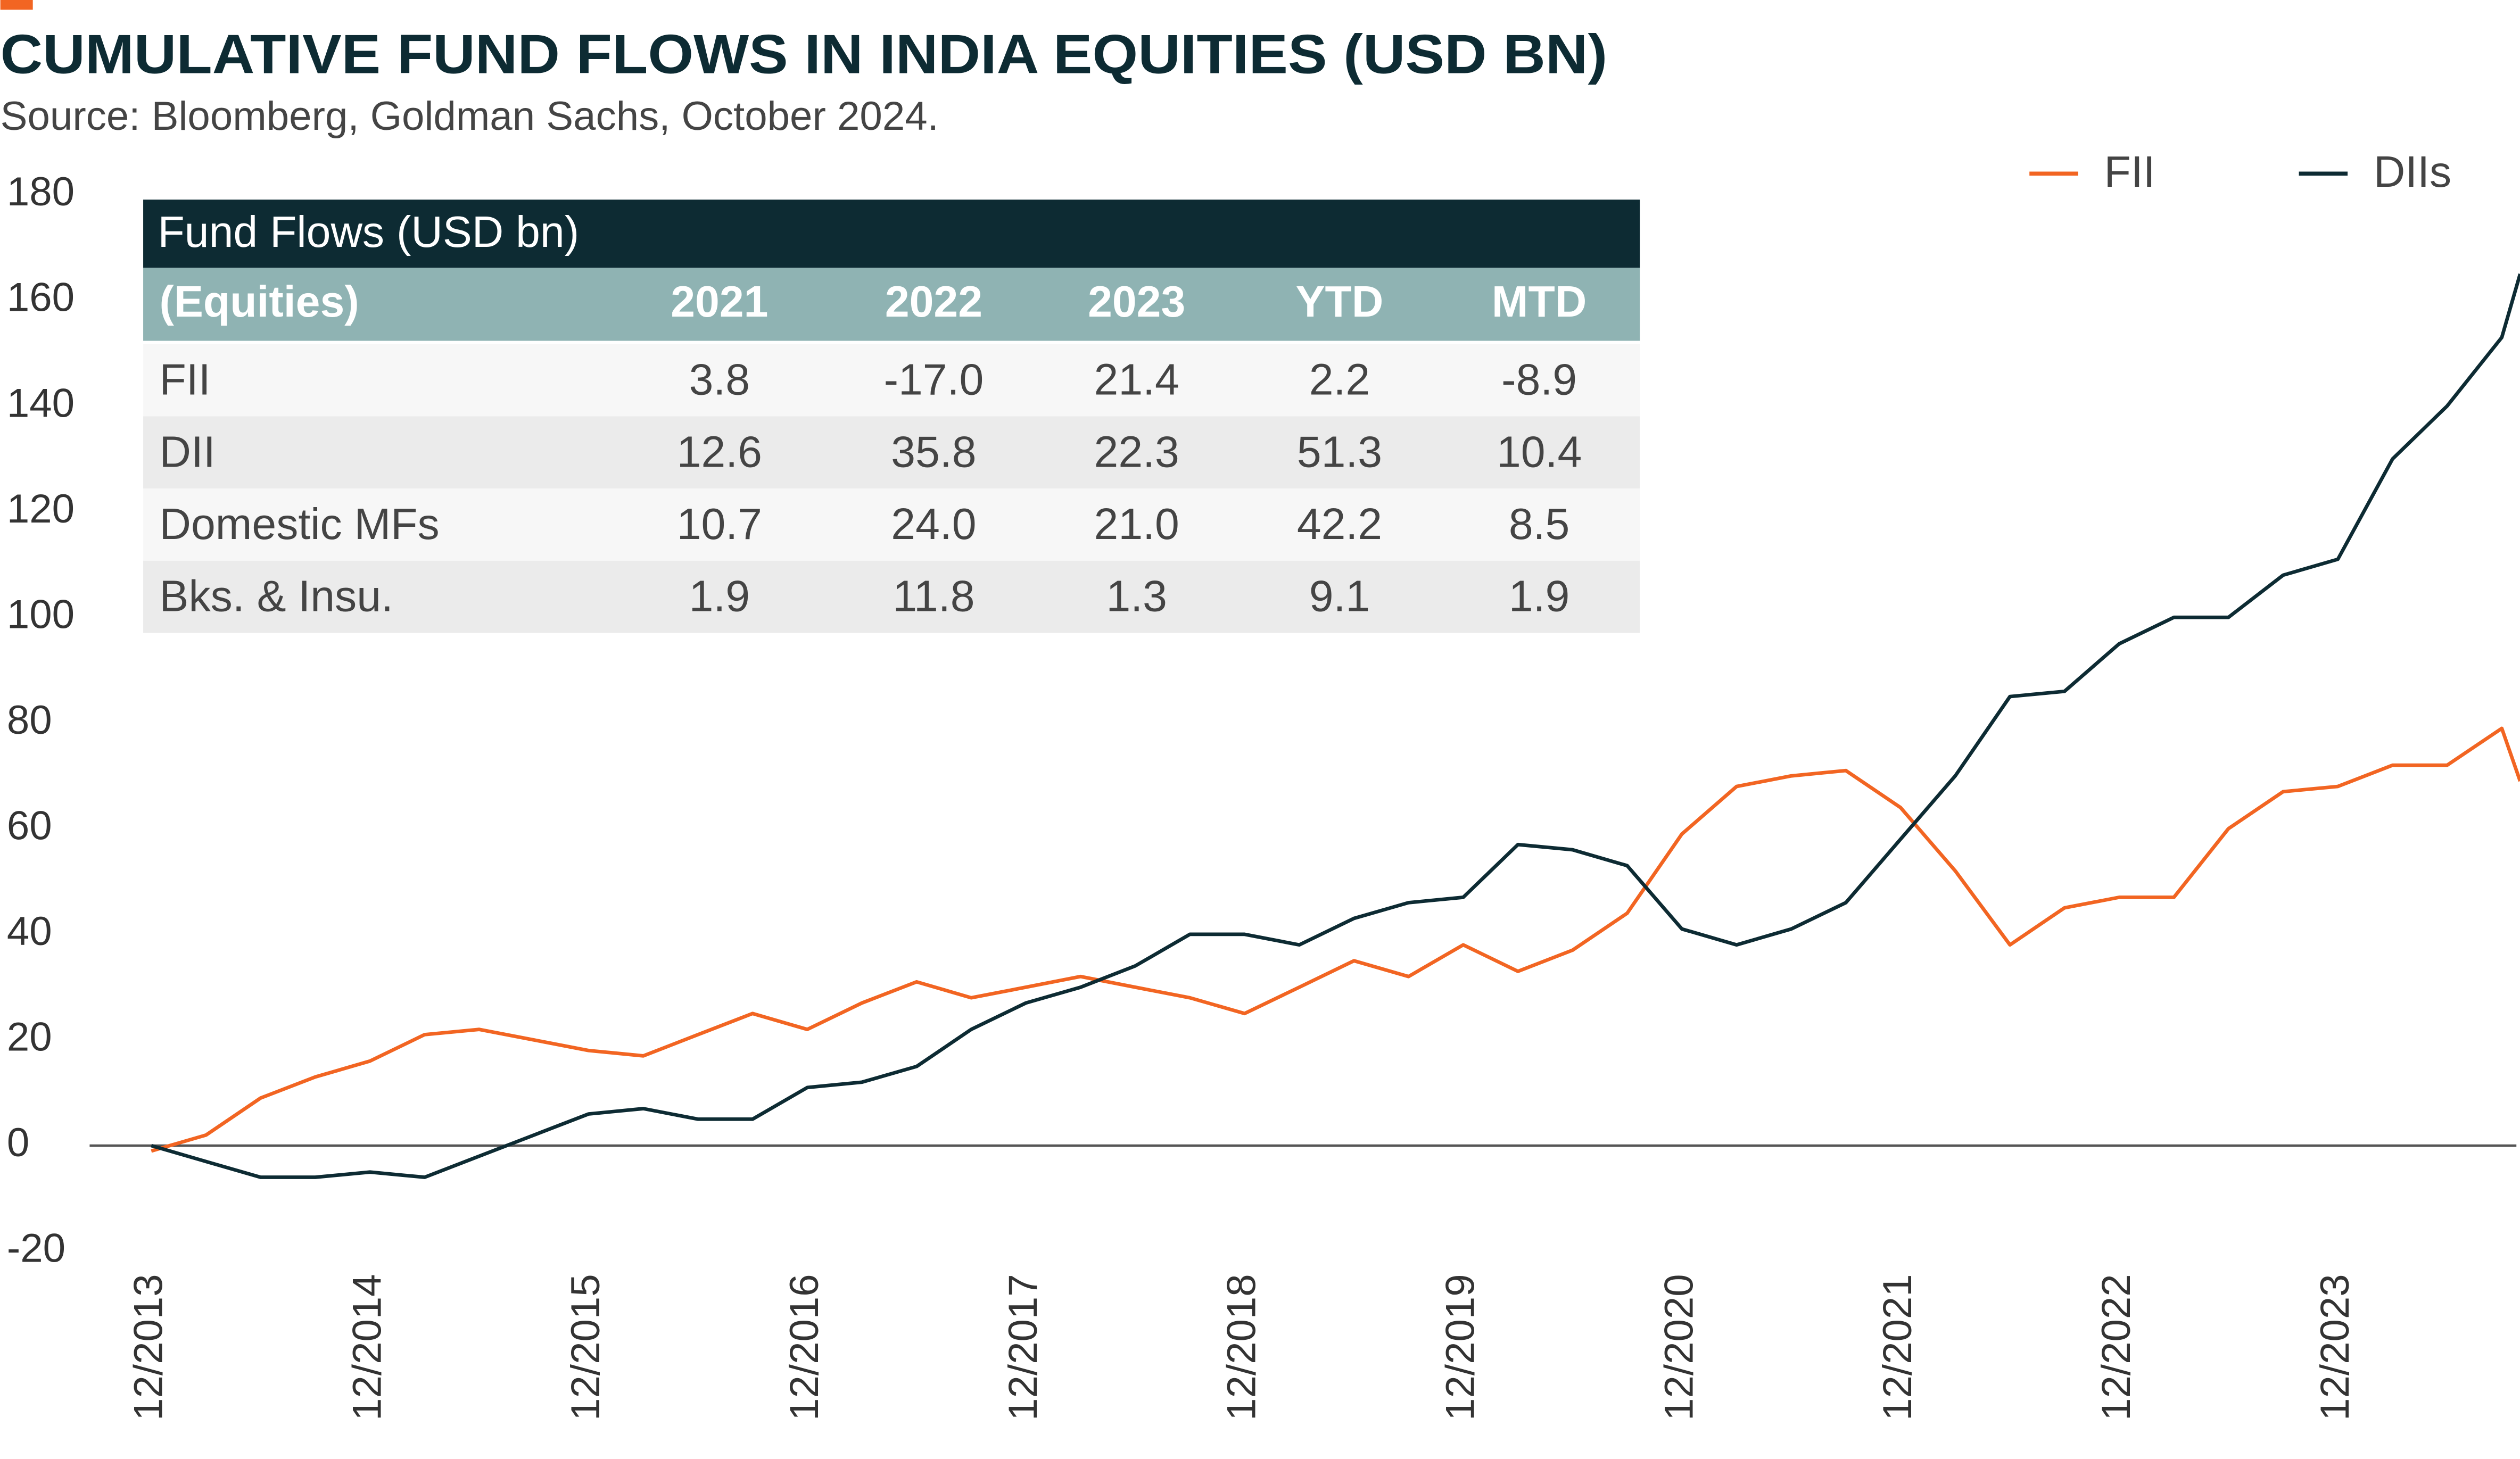 The image size is (2520, 1459). I want to click on table-cell: 10.7, so click(720, 524).